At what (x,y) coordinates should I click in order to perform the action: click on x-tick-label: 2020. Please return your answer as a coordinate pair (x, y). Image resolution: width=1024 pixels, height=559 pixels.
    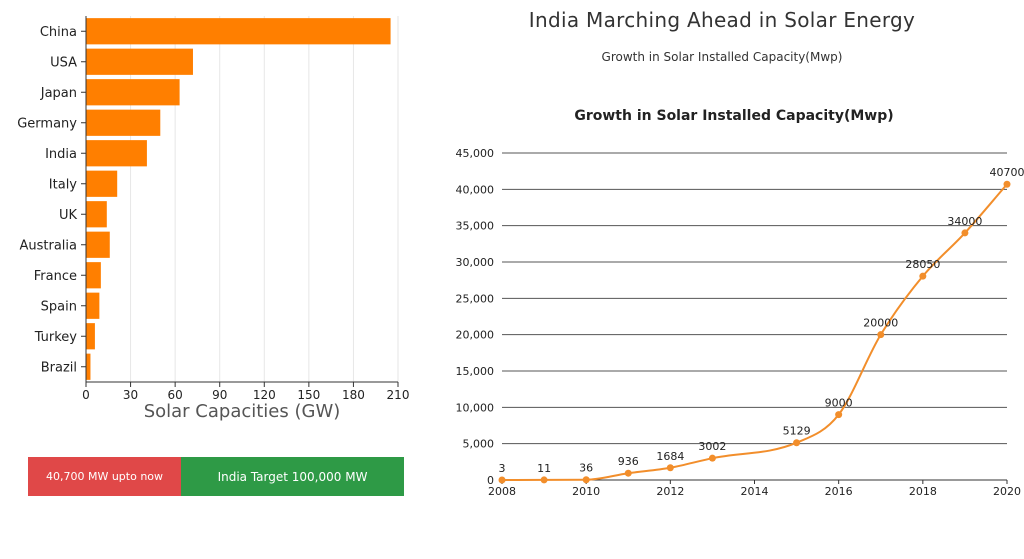
    Looking at the image, I should click on (1007, 491).